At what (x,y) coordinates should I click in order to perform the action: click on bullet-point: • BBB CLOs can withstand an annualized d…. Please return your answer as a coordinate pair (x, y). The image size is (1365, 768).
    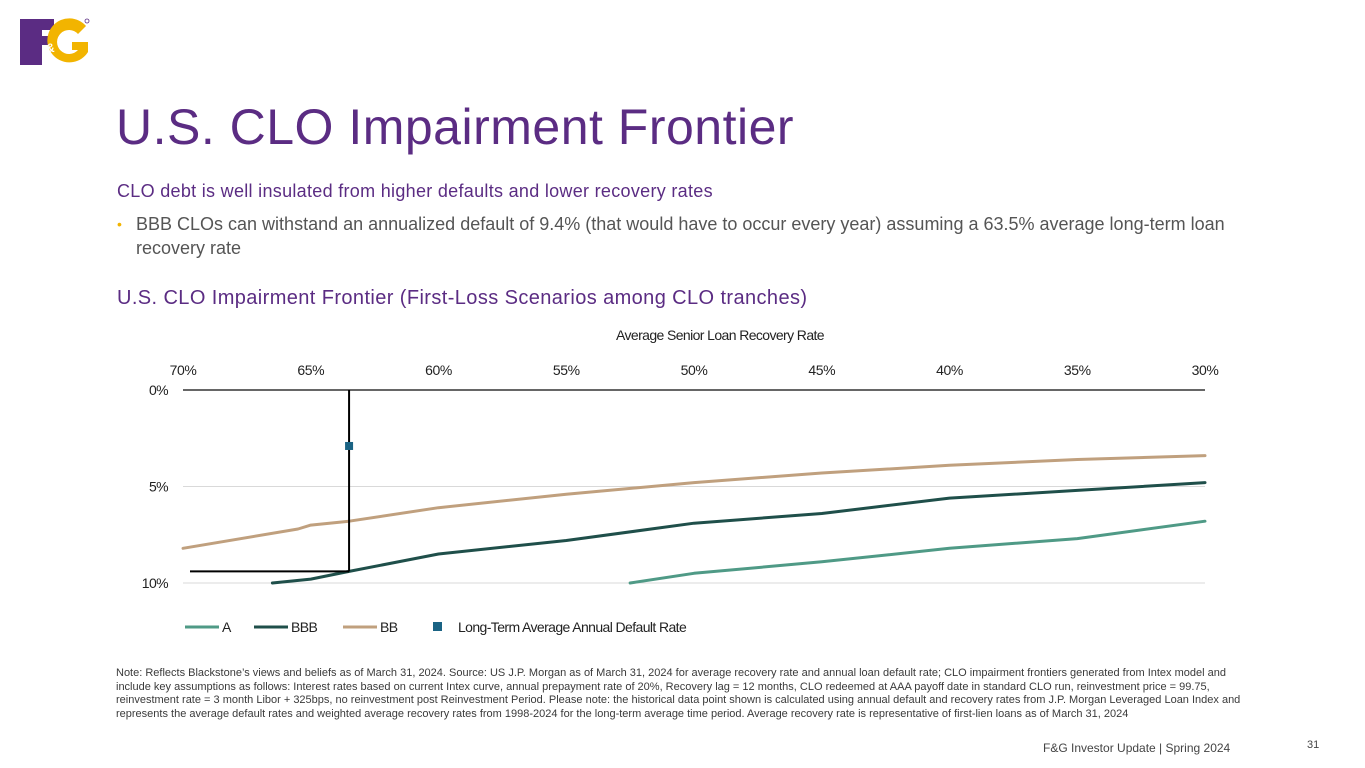
    Looking at the image, I should click on (692, 236).